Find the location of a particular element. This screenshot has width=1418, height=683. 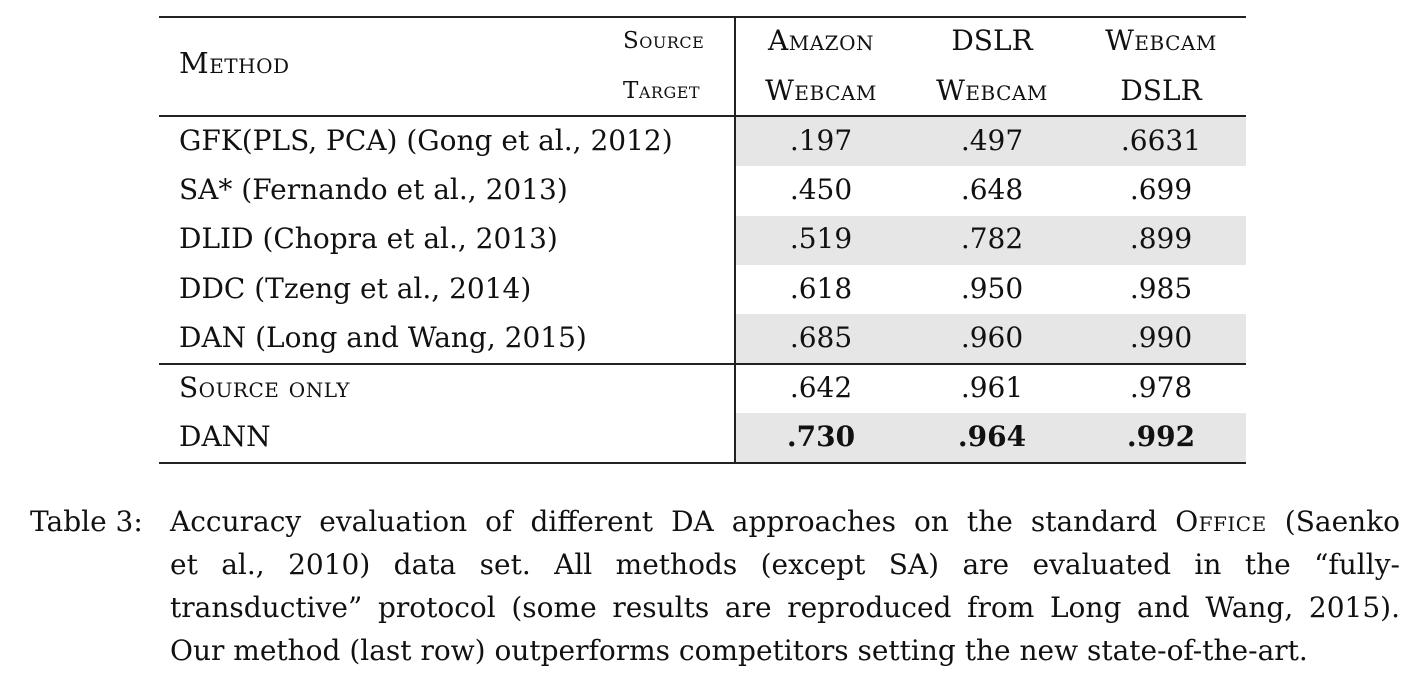

bottom-rule is located at coordinates (702, 463).